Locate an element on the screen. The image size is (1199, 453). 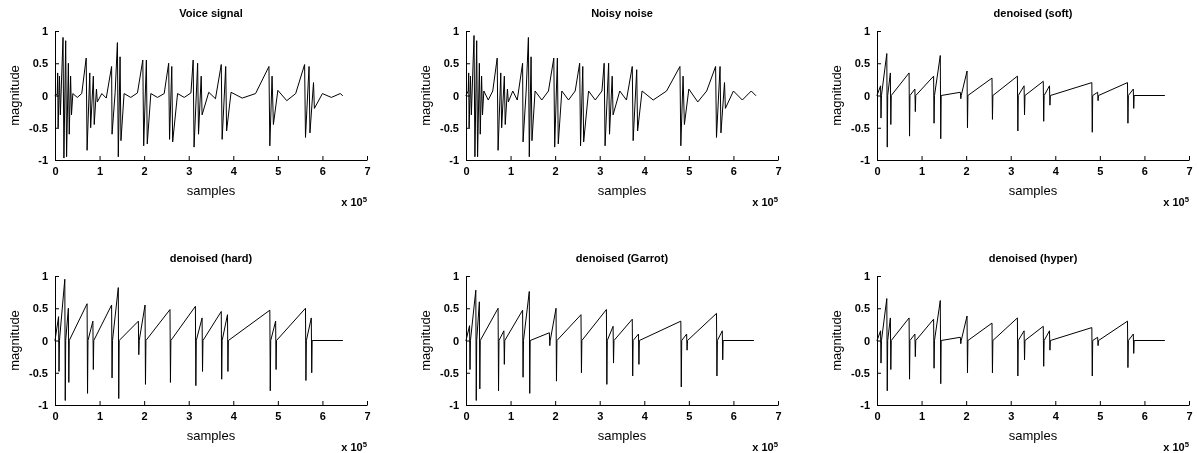
chart-title: denoised (hard) is located at coordinates (211, 258).